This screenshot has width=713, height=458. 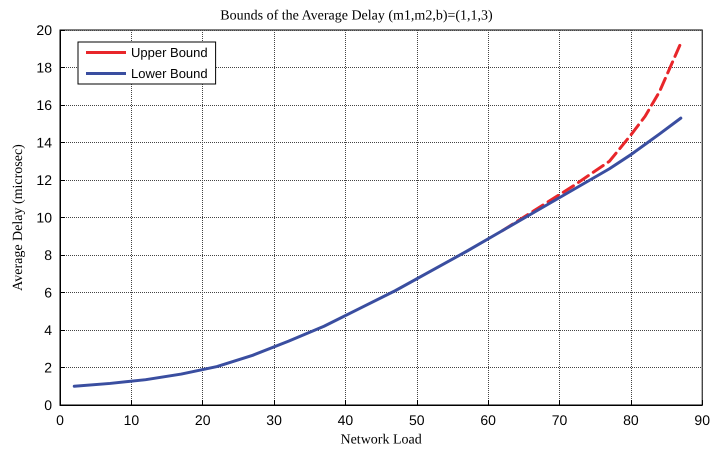 I want to click on x-tick-label: 10, so click(x=132, y=420).